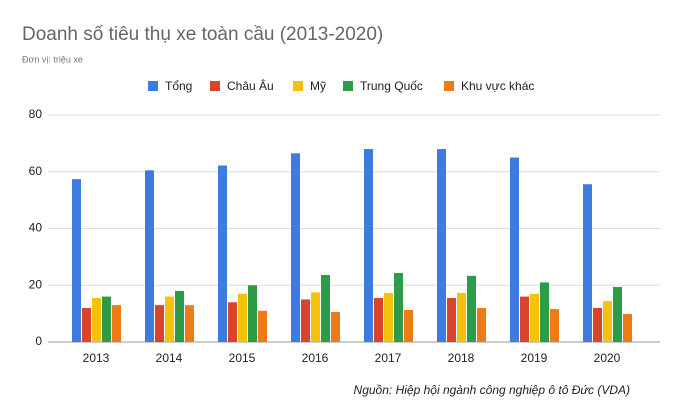 The width and height of the screenshot is (680, 420). Describe the element at coordinates (52, 59) in the screenshot. I see `chart-subtitle: Đơn vị: triệu xe` at that location.